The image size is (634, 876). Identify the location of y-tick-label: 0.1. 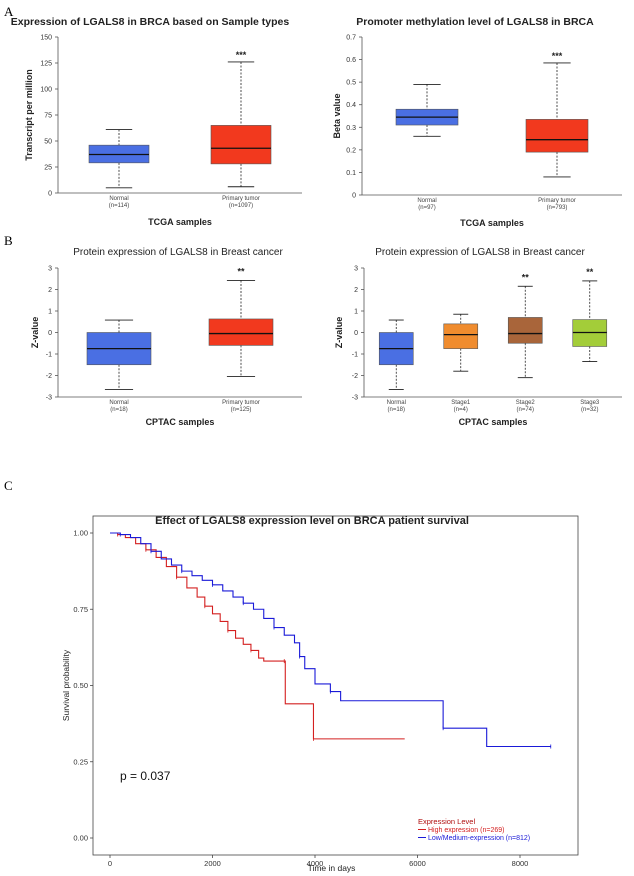
(351, 173).